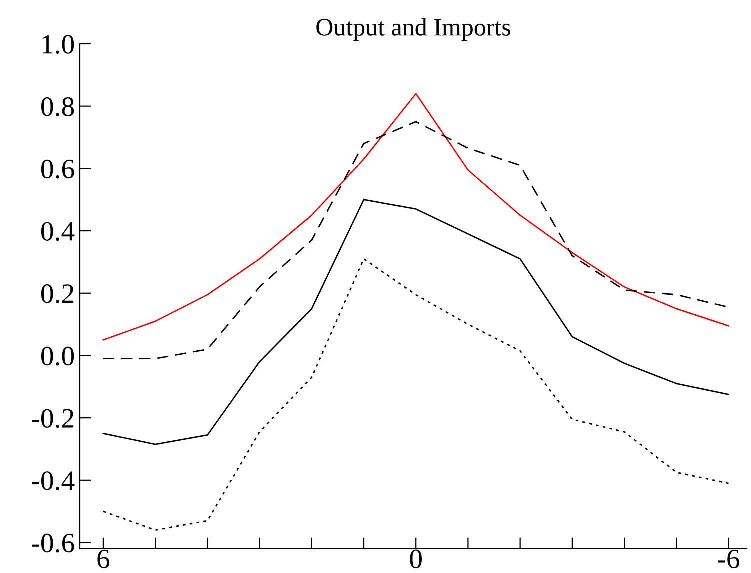  What do you see at coordinates (57, 356) in the screenshot?
I see `y-tick-label: 0.0` at bounding box center [57, 356].